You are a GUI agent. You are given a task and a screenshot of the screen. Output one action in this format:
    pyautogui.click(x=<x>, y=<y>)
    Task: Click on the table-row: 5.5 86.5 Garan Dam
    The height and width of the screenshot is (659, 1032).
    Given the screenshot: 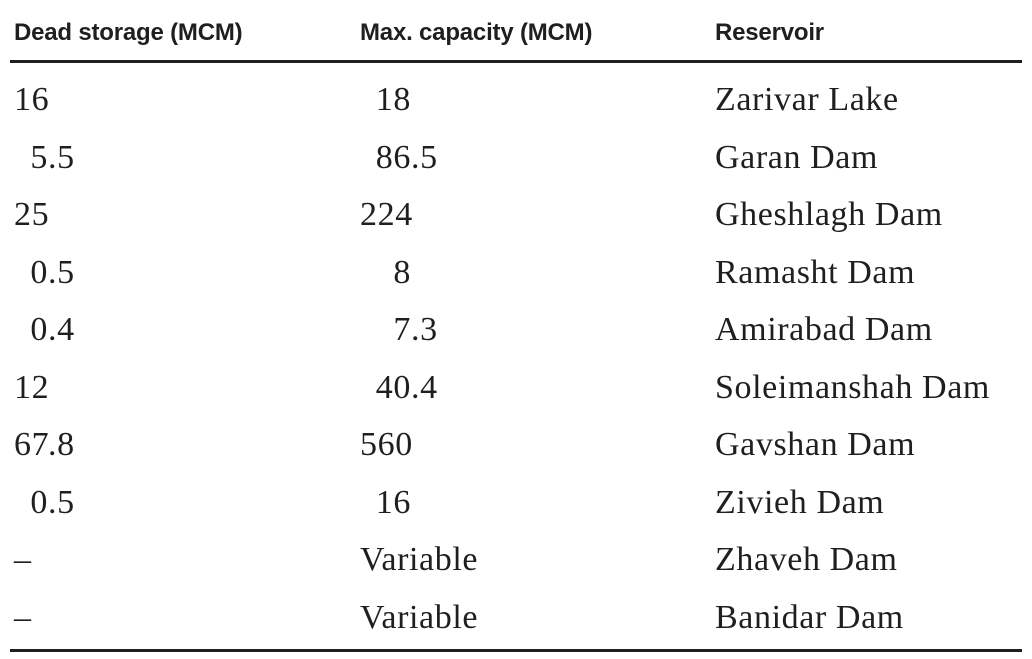 What is the action you would take?
    pyautogui.click(x=516, y=158)
    